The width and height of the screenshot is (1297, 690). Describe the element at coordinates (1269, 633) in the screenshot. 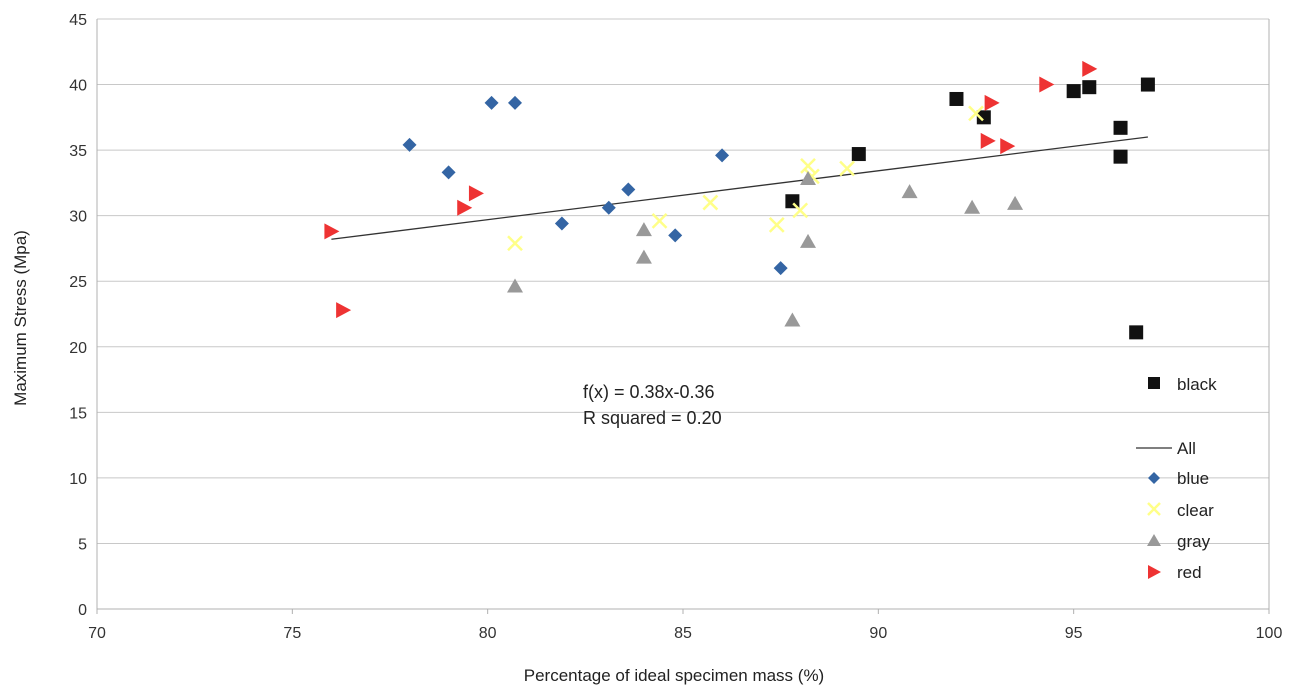

I see `x-tick-label-100: 100` at that location.